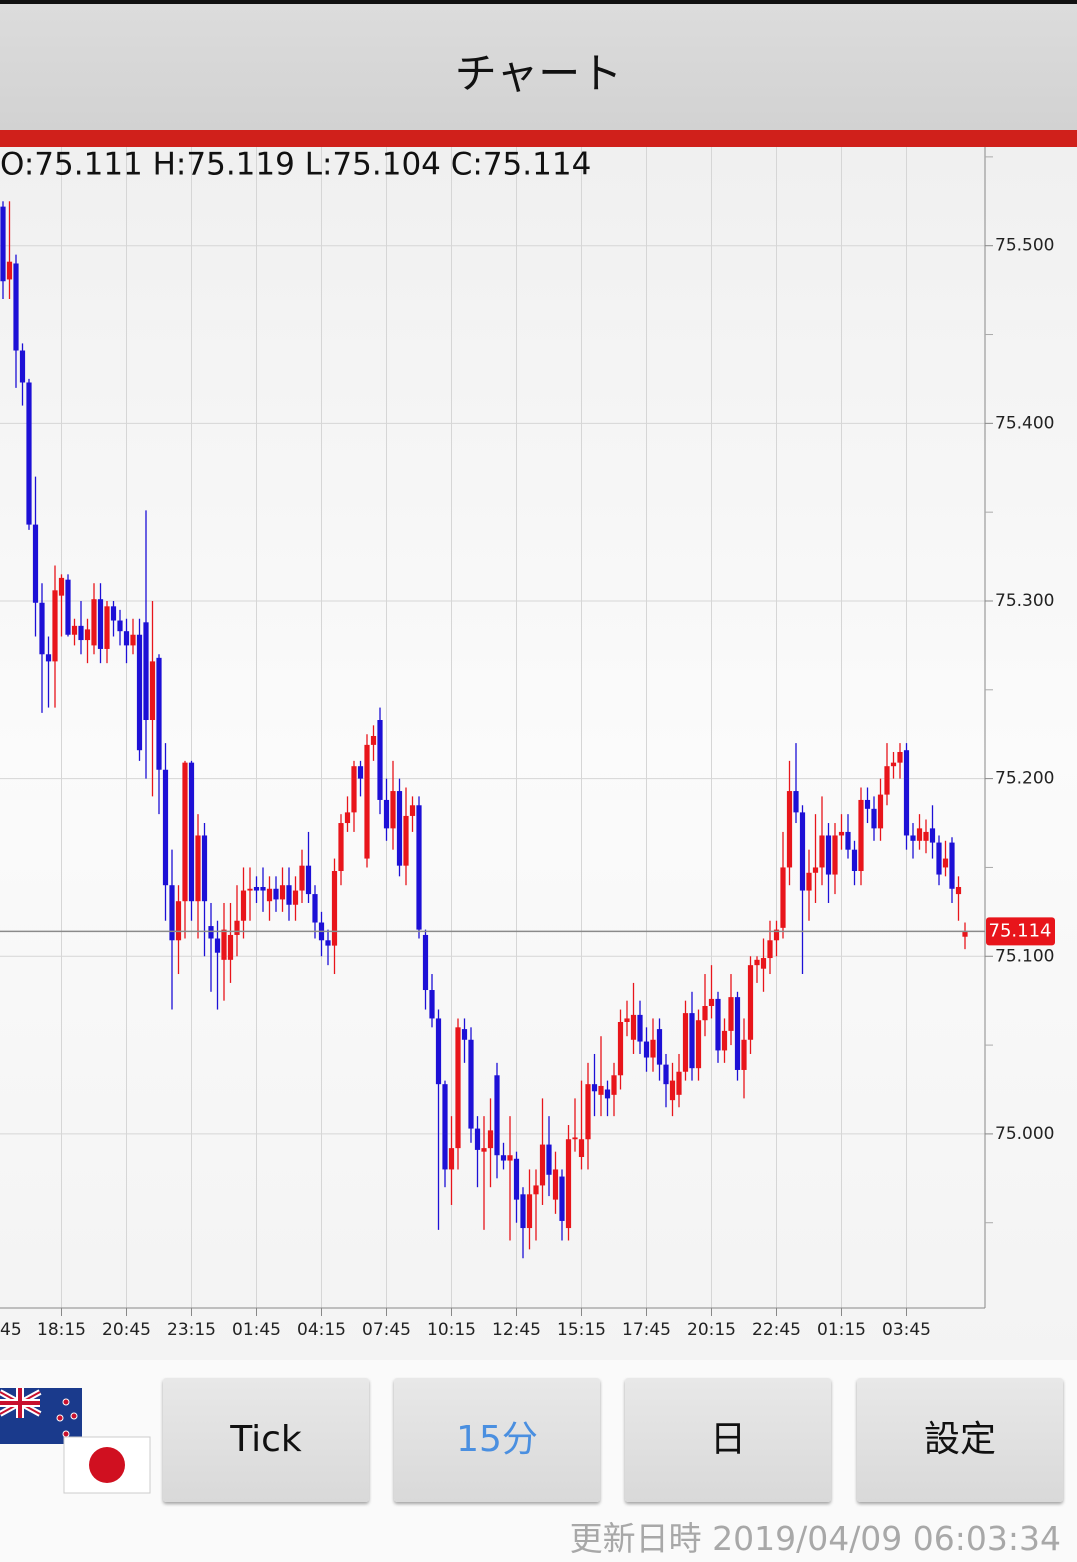 The image size is (1077, 1562). Describe the element at coordinates (497, 1440) in the screenshot. I see `timeframe-button: 15分` at that location.